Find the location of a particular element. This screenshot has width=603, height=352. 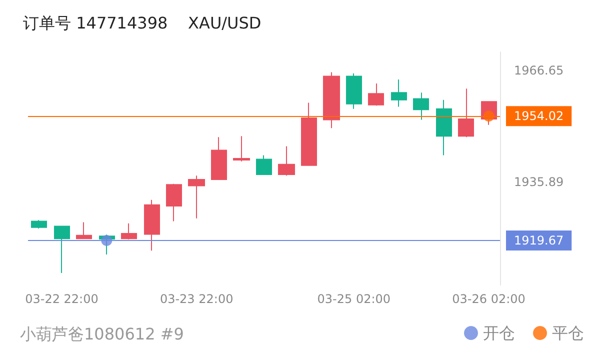

ref-line-label: 1954.02 is located at coordinates (539, 116).